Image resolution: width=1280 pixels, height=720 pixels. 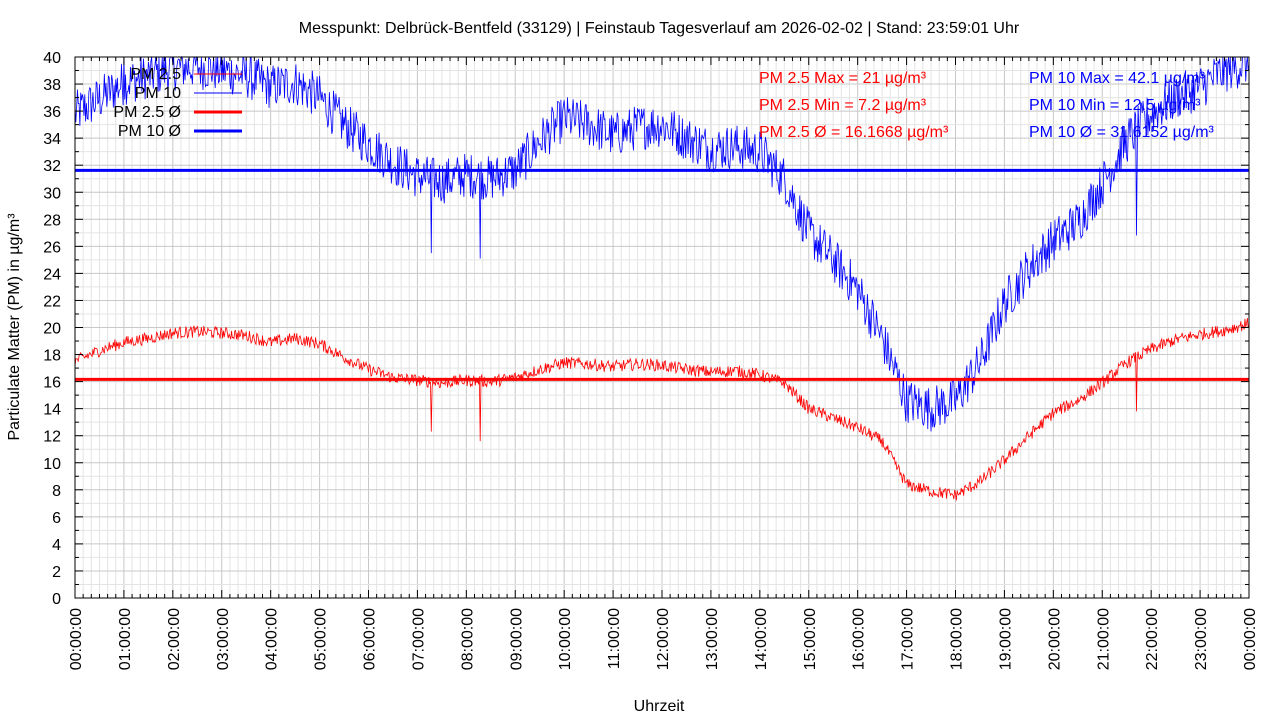 What do you see at coordinates (149, 131) in the screenshot?
I see `legend-label-pm10-avg: PM 10 Ø` at bounding box center [149, 131].